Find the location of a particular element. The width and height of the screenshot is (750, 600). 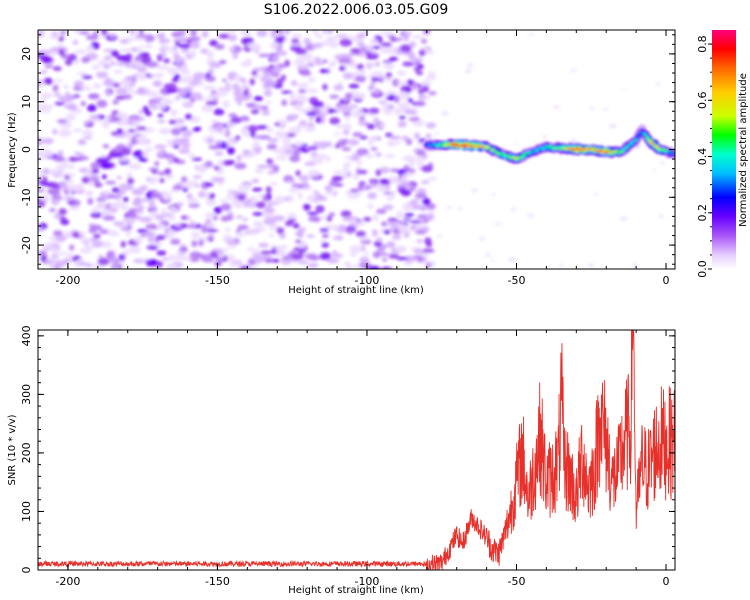

snr-x-axis-title: Height of straight line (km) is located at coordinates (356, 590).